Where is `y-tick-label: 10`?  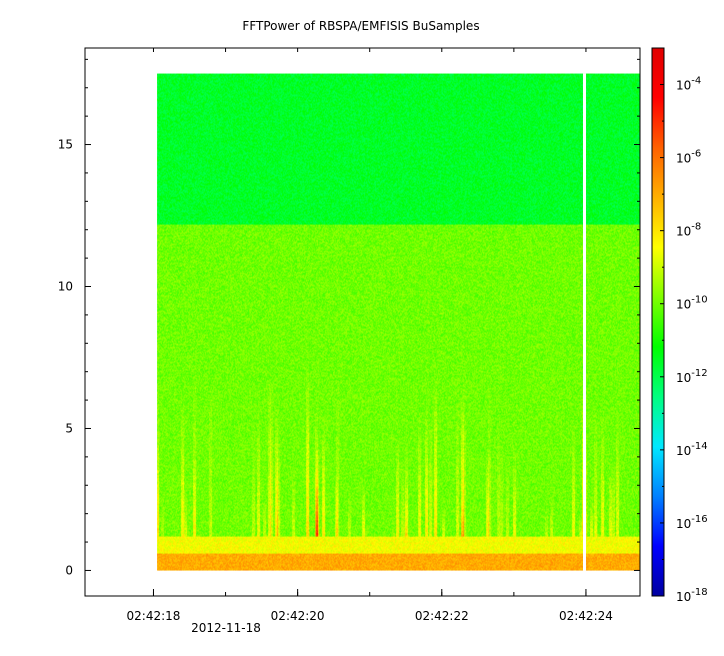 y-tick-label: 10 is located at coordinates (65, 287).